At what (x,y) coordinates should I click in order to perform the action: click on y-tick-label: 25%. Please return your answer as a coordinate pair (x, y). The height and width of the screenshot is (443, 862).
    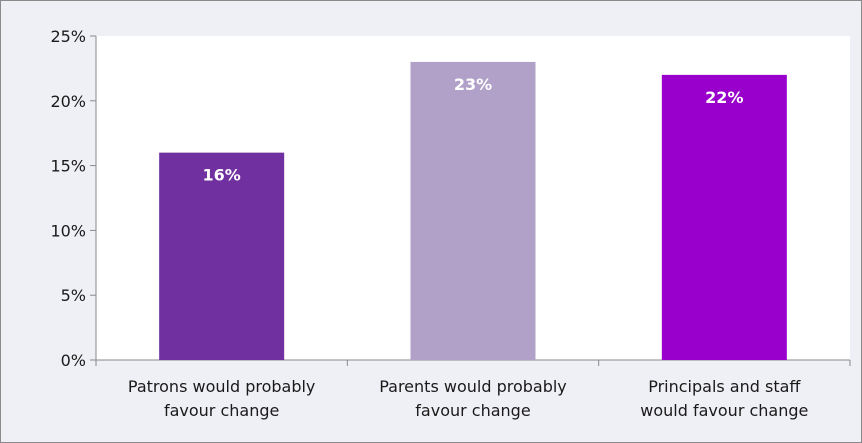
    Looking at the image, I should click on (68, 36).